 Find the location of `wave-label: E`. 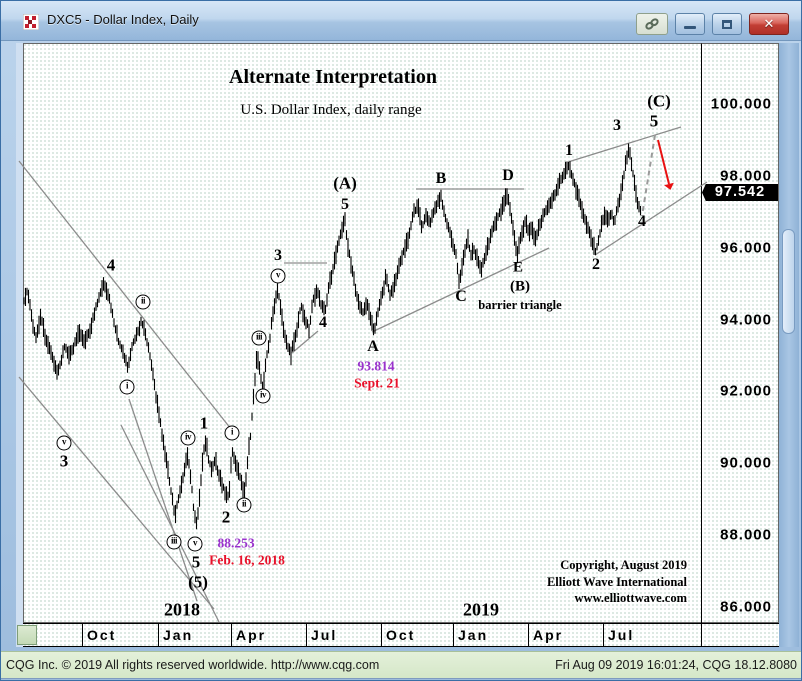

wave-label: E is located at coordinates (518, 267).